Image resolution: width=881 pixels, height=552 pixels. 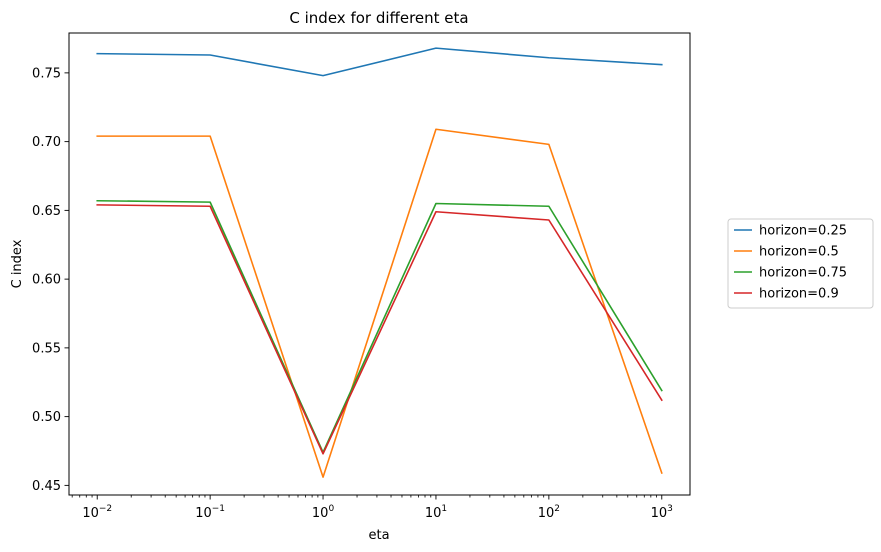 What do you see at coordinates (803, 231) in the screenshot?
I see `legend-label: horizon=0.25` at bounding box center [803, 231].